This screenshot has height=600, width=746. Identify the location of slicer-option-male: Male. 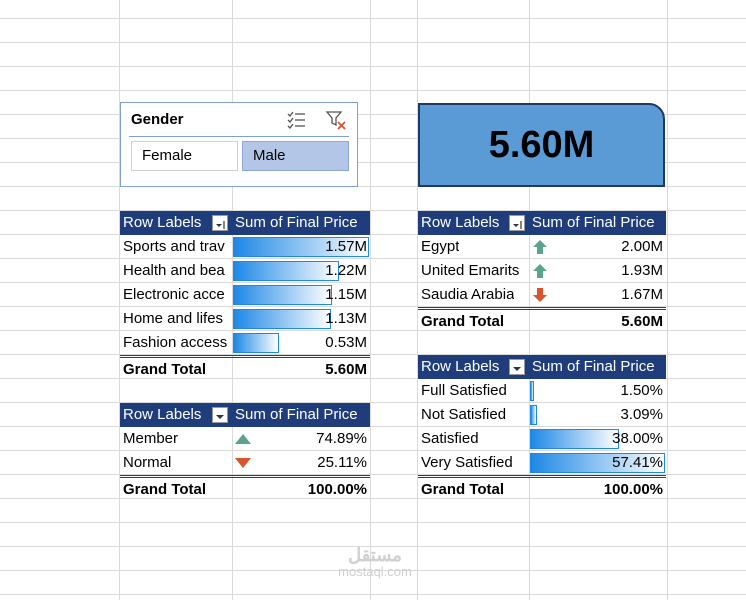
(295, 156).